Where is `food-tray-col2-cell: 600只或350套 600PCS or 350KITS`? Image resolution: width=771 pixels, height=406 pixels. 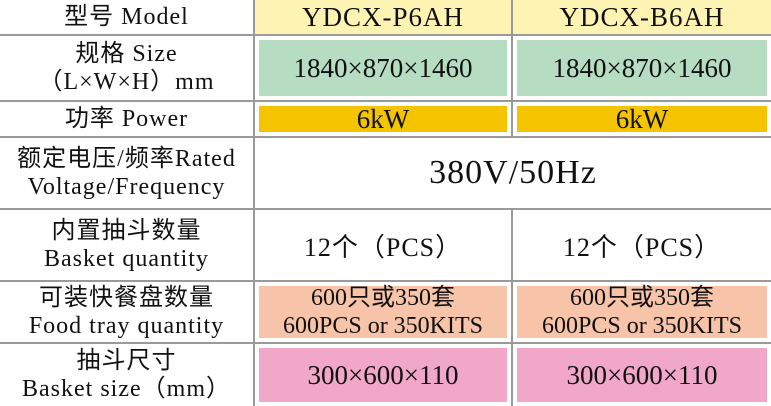
food-tray-col2-cell: 600只或350套 600PCS or 350KITS is located at coordinates (642, 313).